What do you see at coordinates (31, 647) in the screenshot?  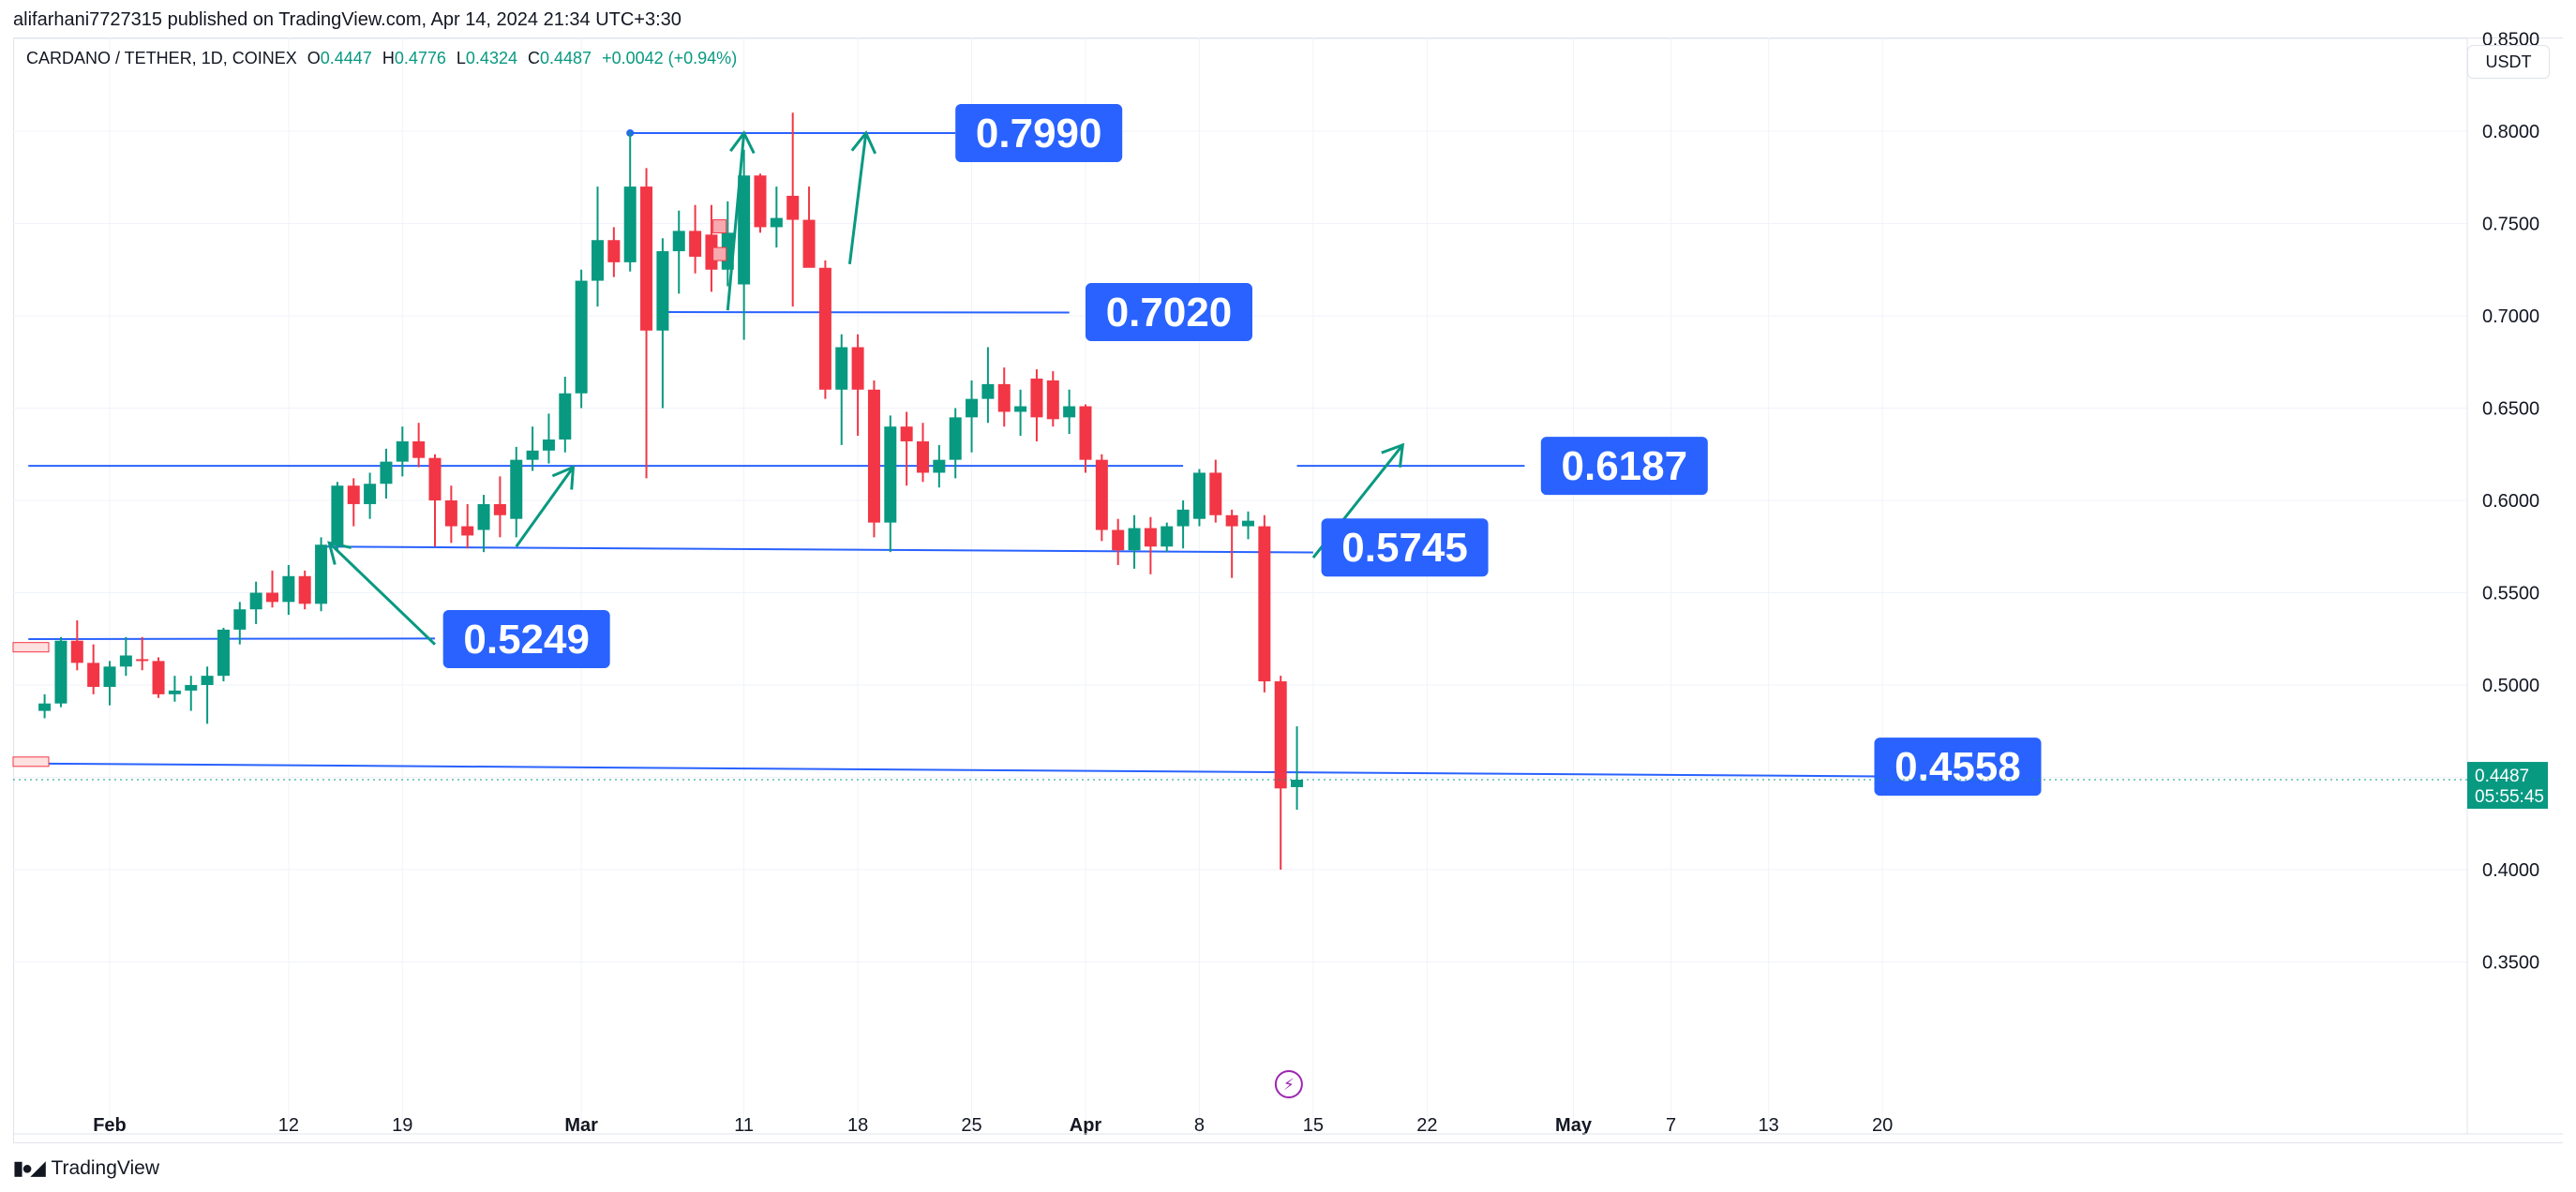 I see `left-marker-upper` at bounding box center [31, 647].